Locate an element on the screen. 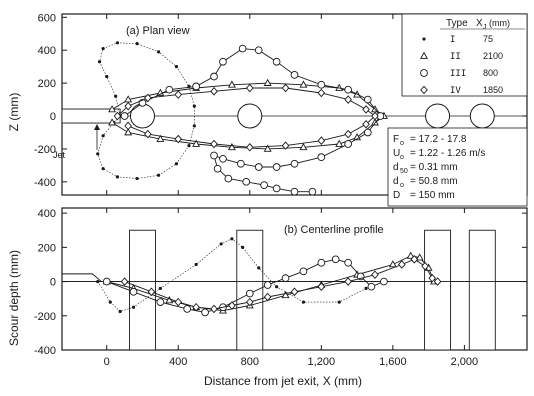 The width and height of the screenshot is (534, 396). legend-marker-II is located at coordinates (424, 55).